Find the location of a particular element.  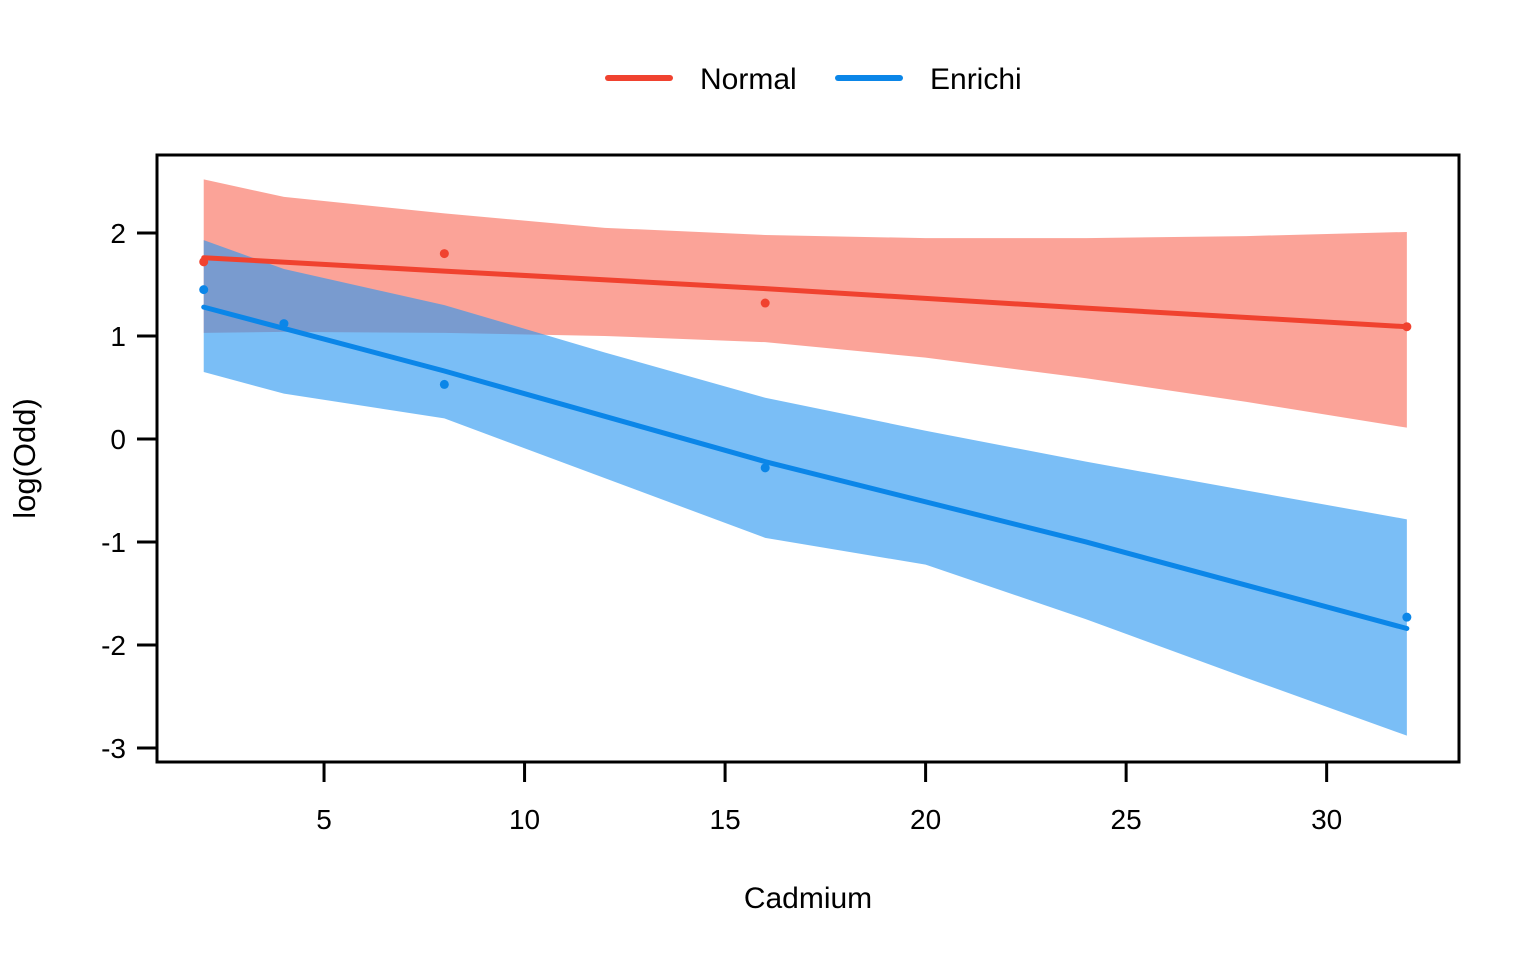

y-axis-tick-label: -1 is located at coordinates (113, 542).